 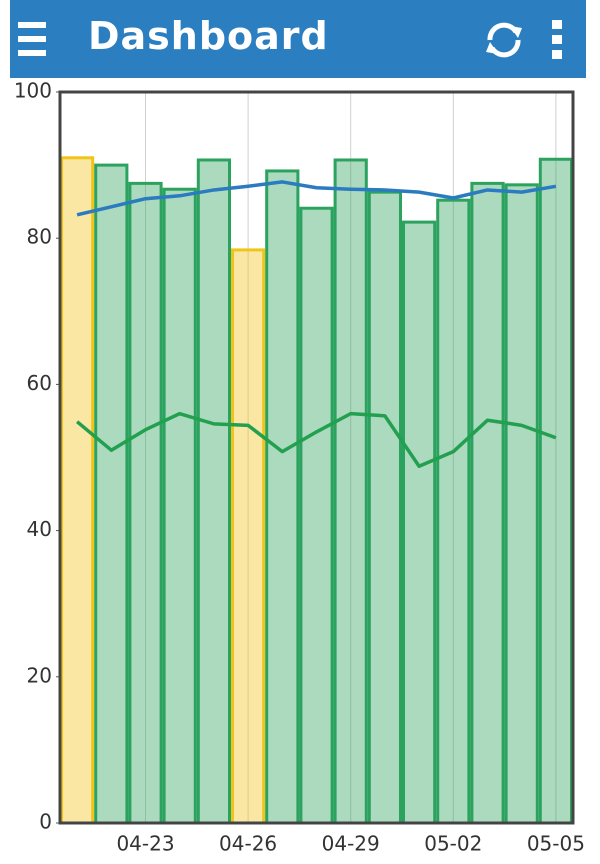 I want to click on app-bar: Dashboard, so click(x=298, y=39).